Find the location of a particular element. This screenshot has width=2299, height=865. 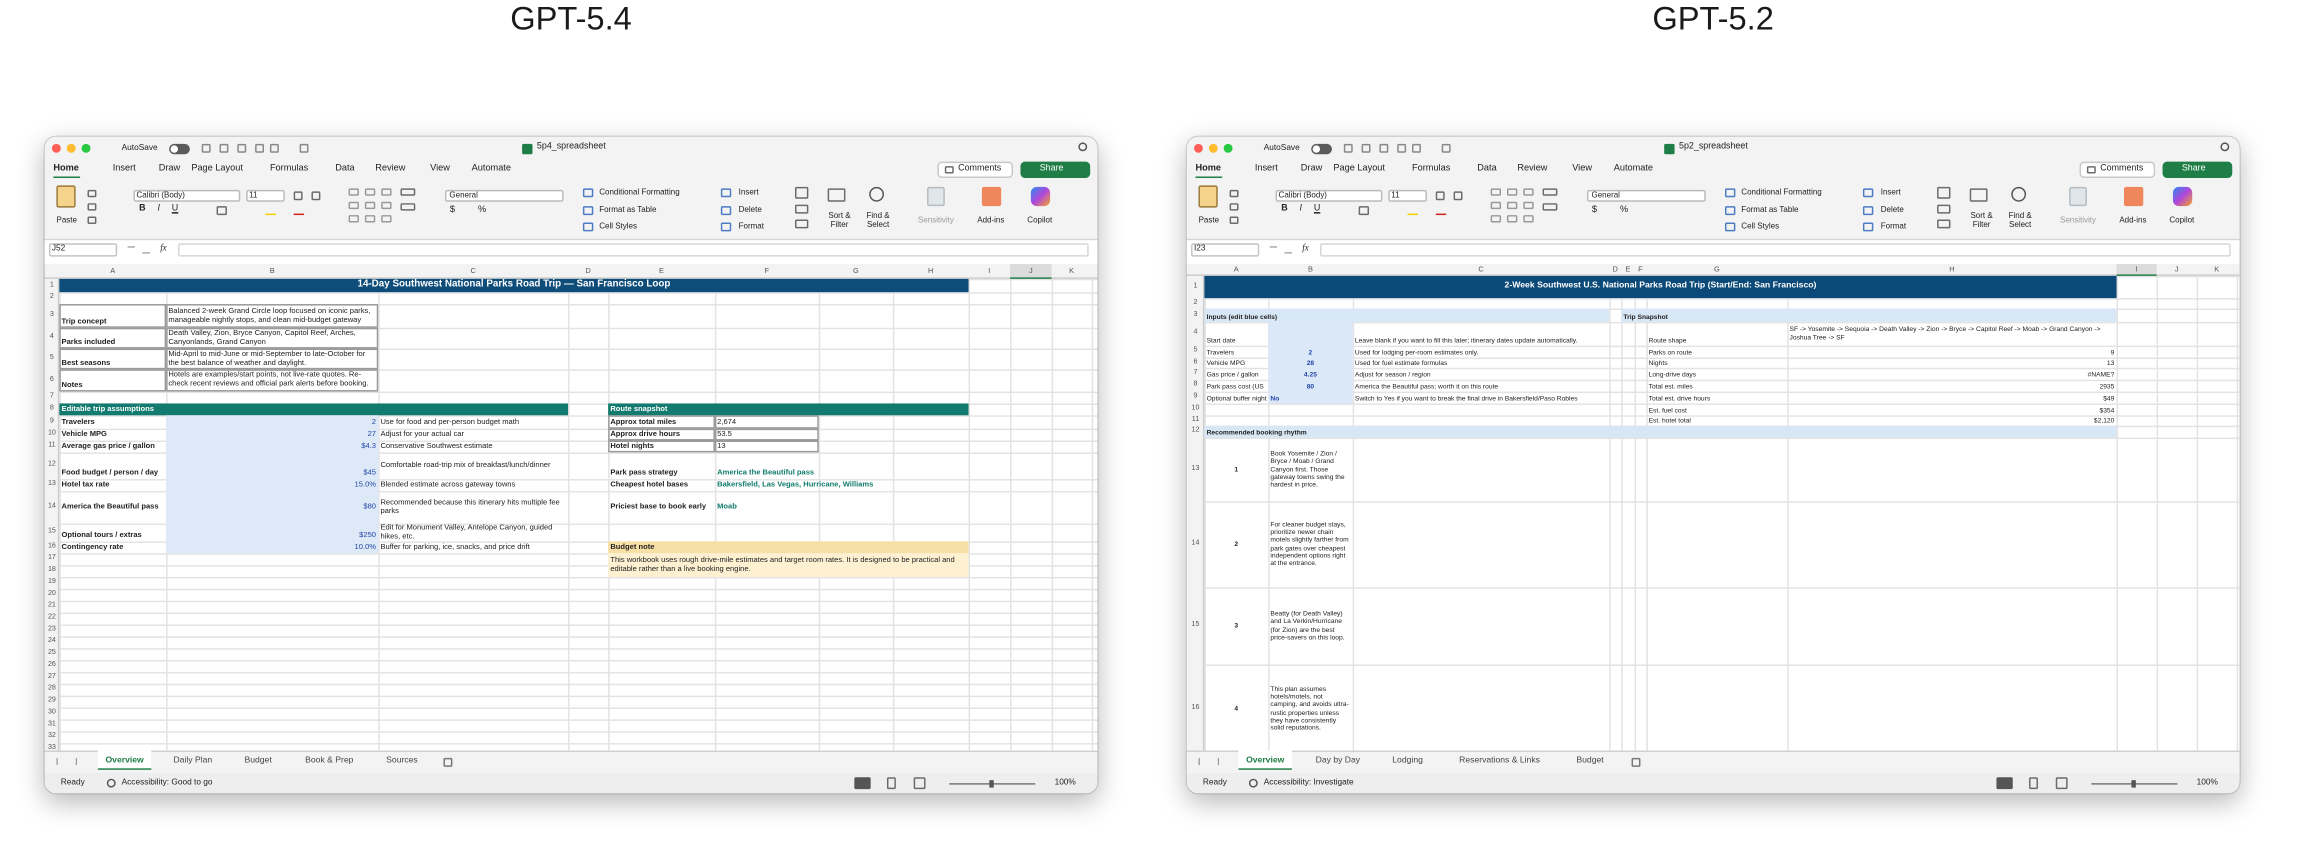

cell-text: 15.0% is located at coordinates (365, 486).